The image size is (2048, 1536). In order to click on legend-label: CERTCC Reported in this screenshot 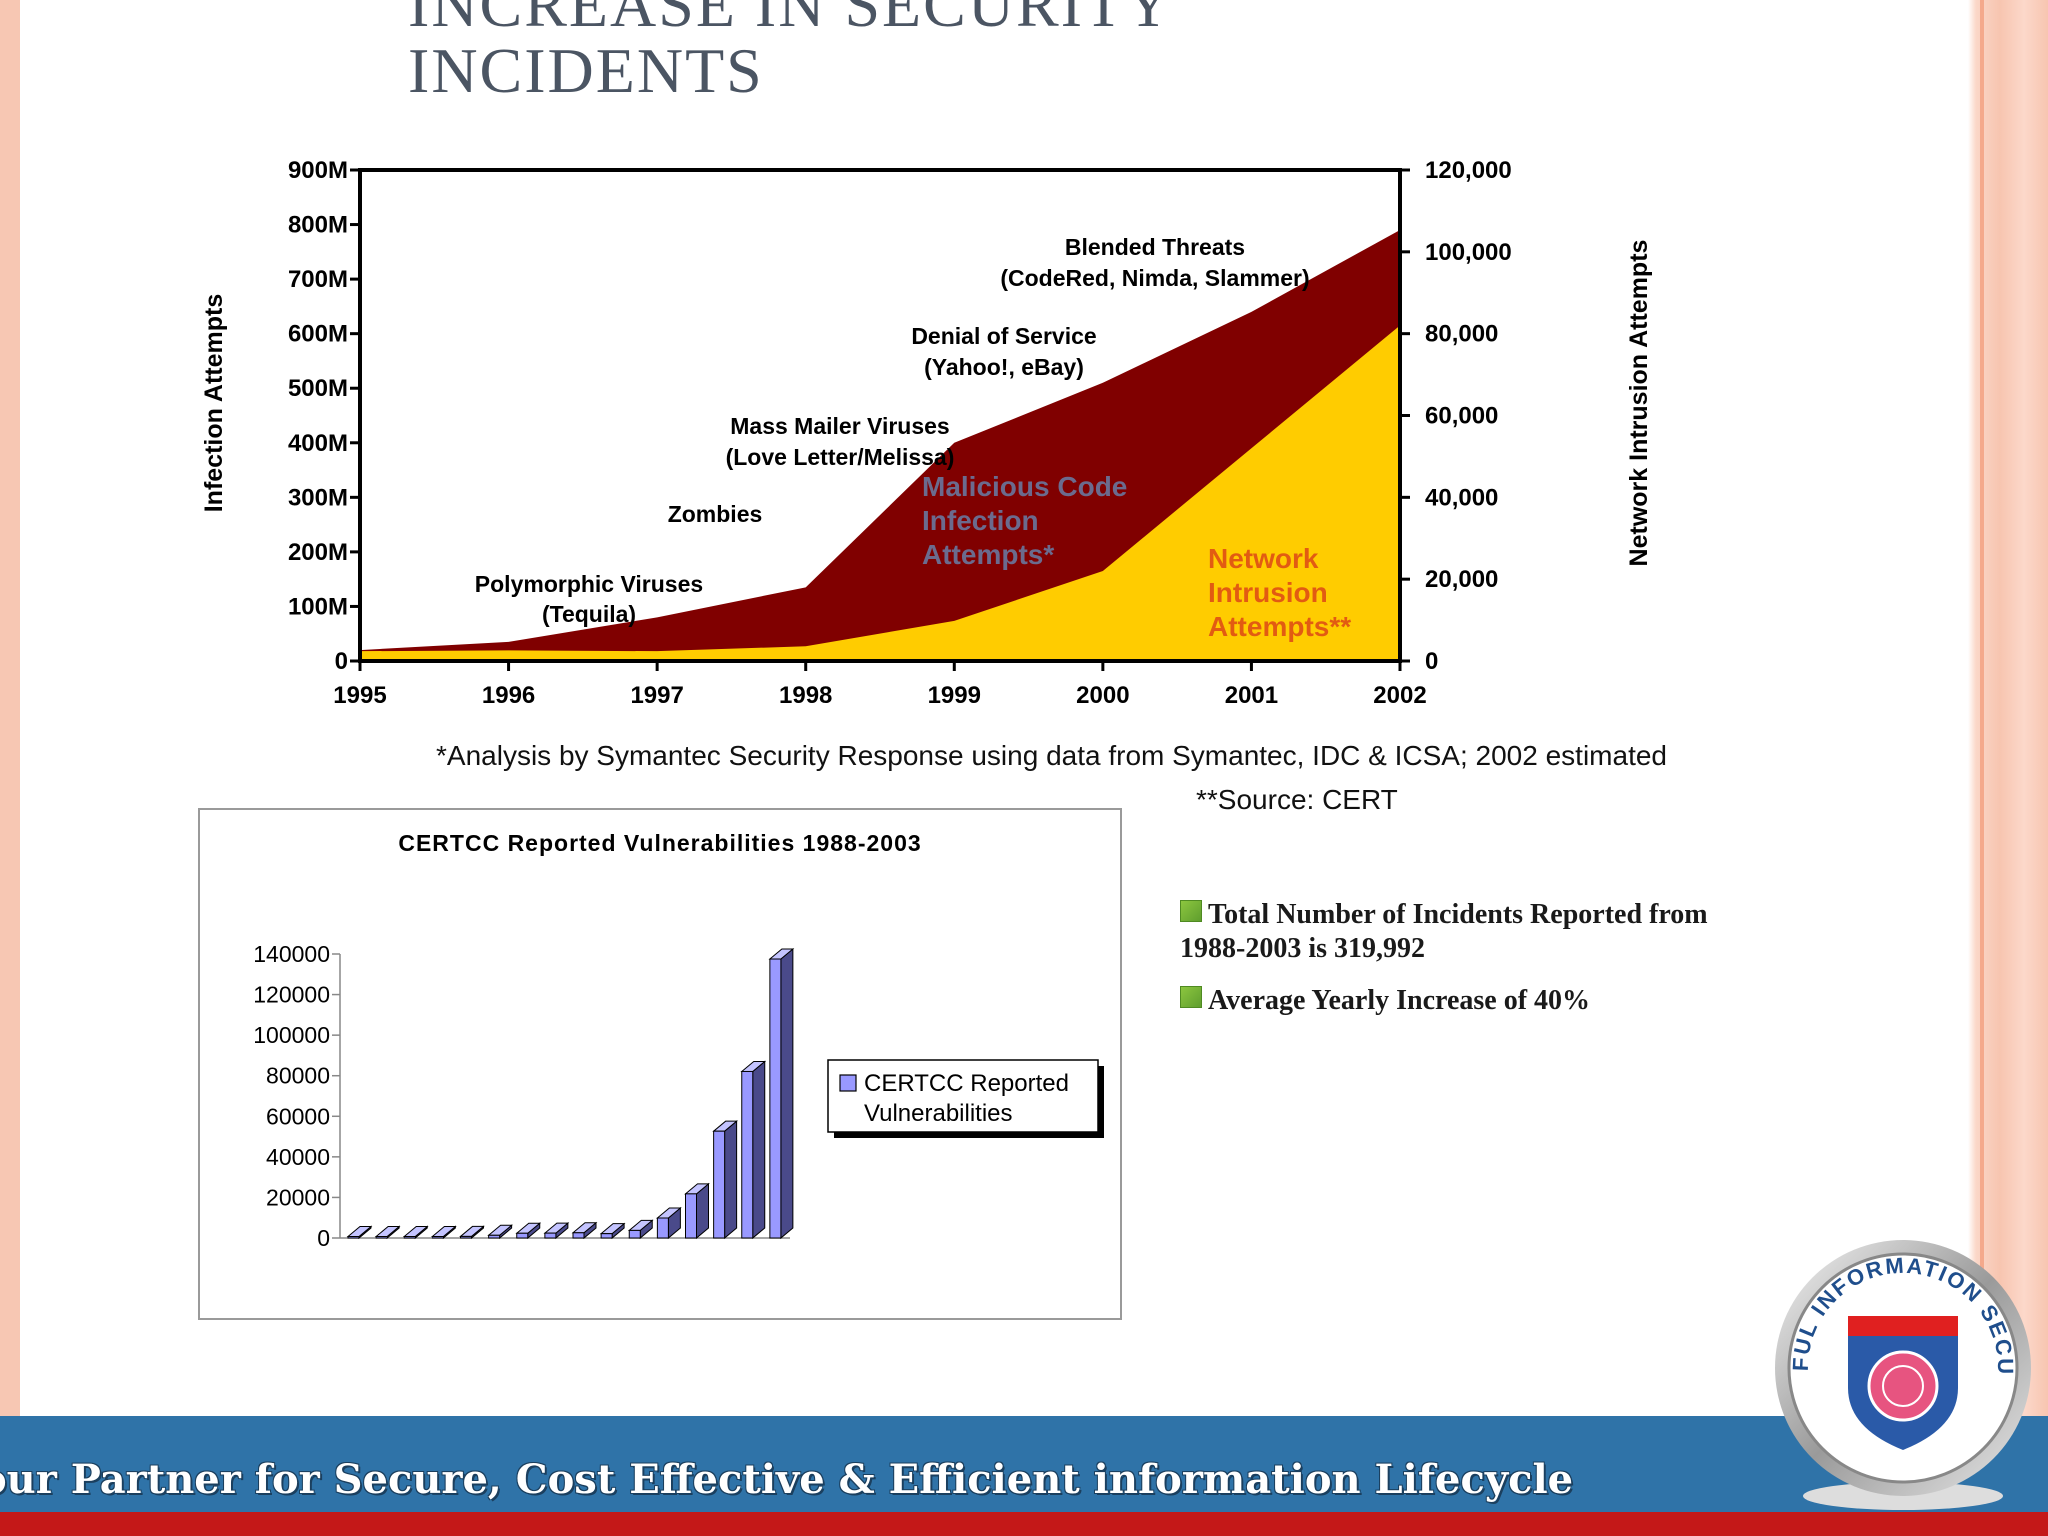, I will do `click(966, 1083)`.